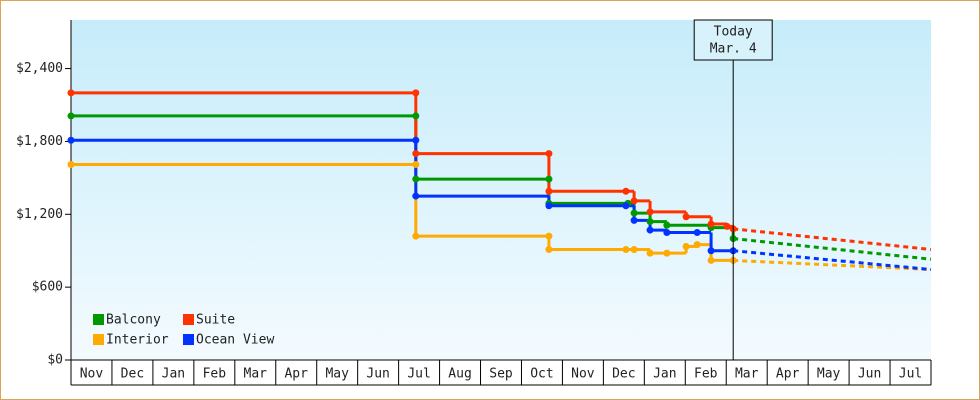 This screenshot has height=400, width=980. I want to click on y-tick-label: $600, so click(47, 287).